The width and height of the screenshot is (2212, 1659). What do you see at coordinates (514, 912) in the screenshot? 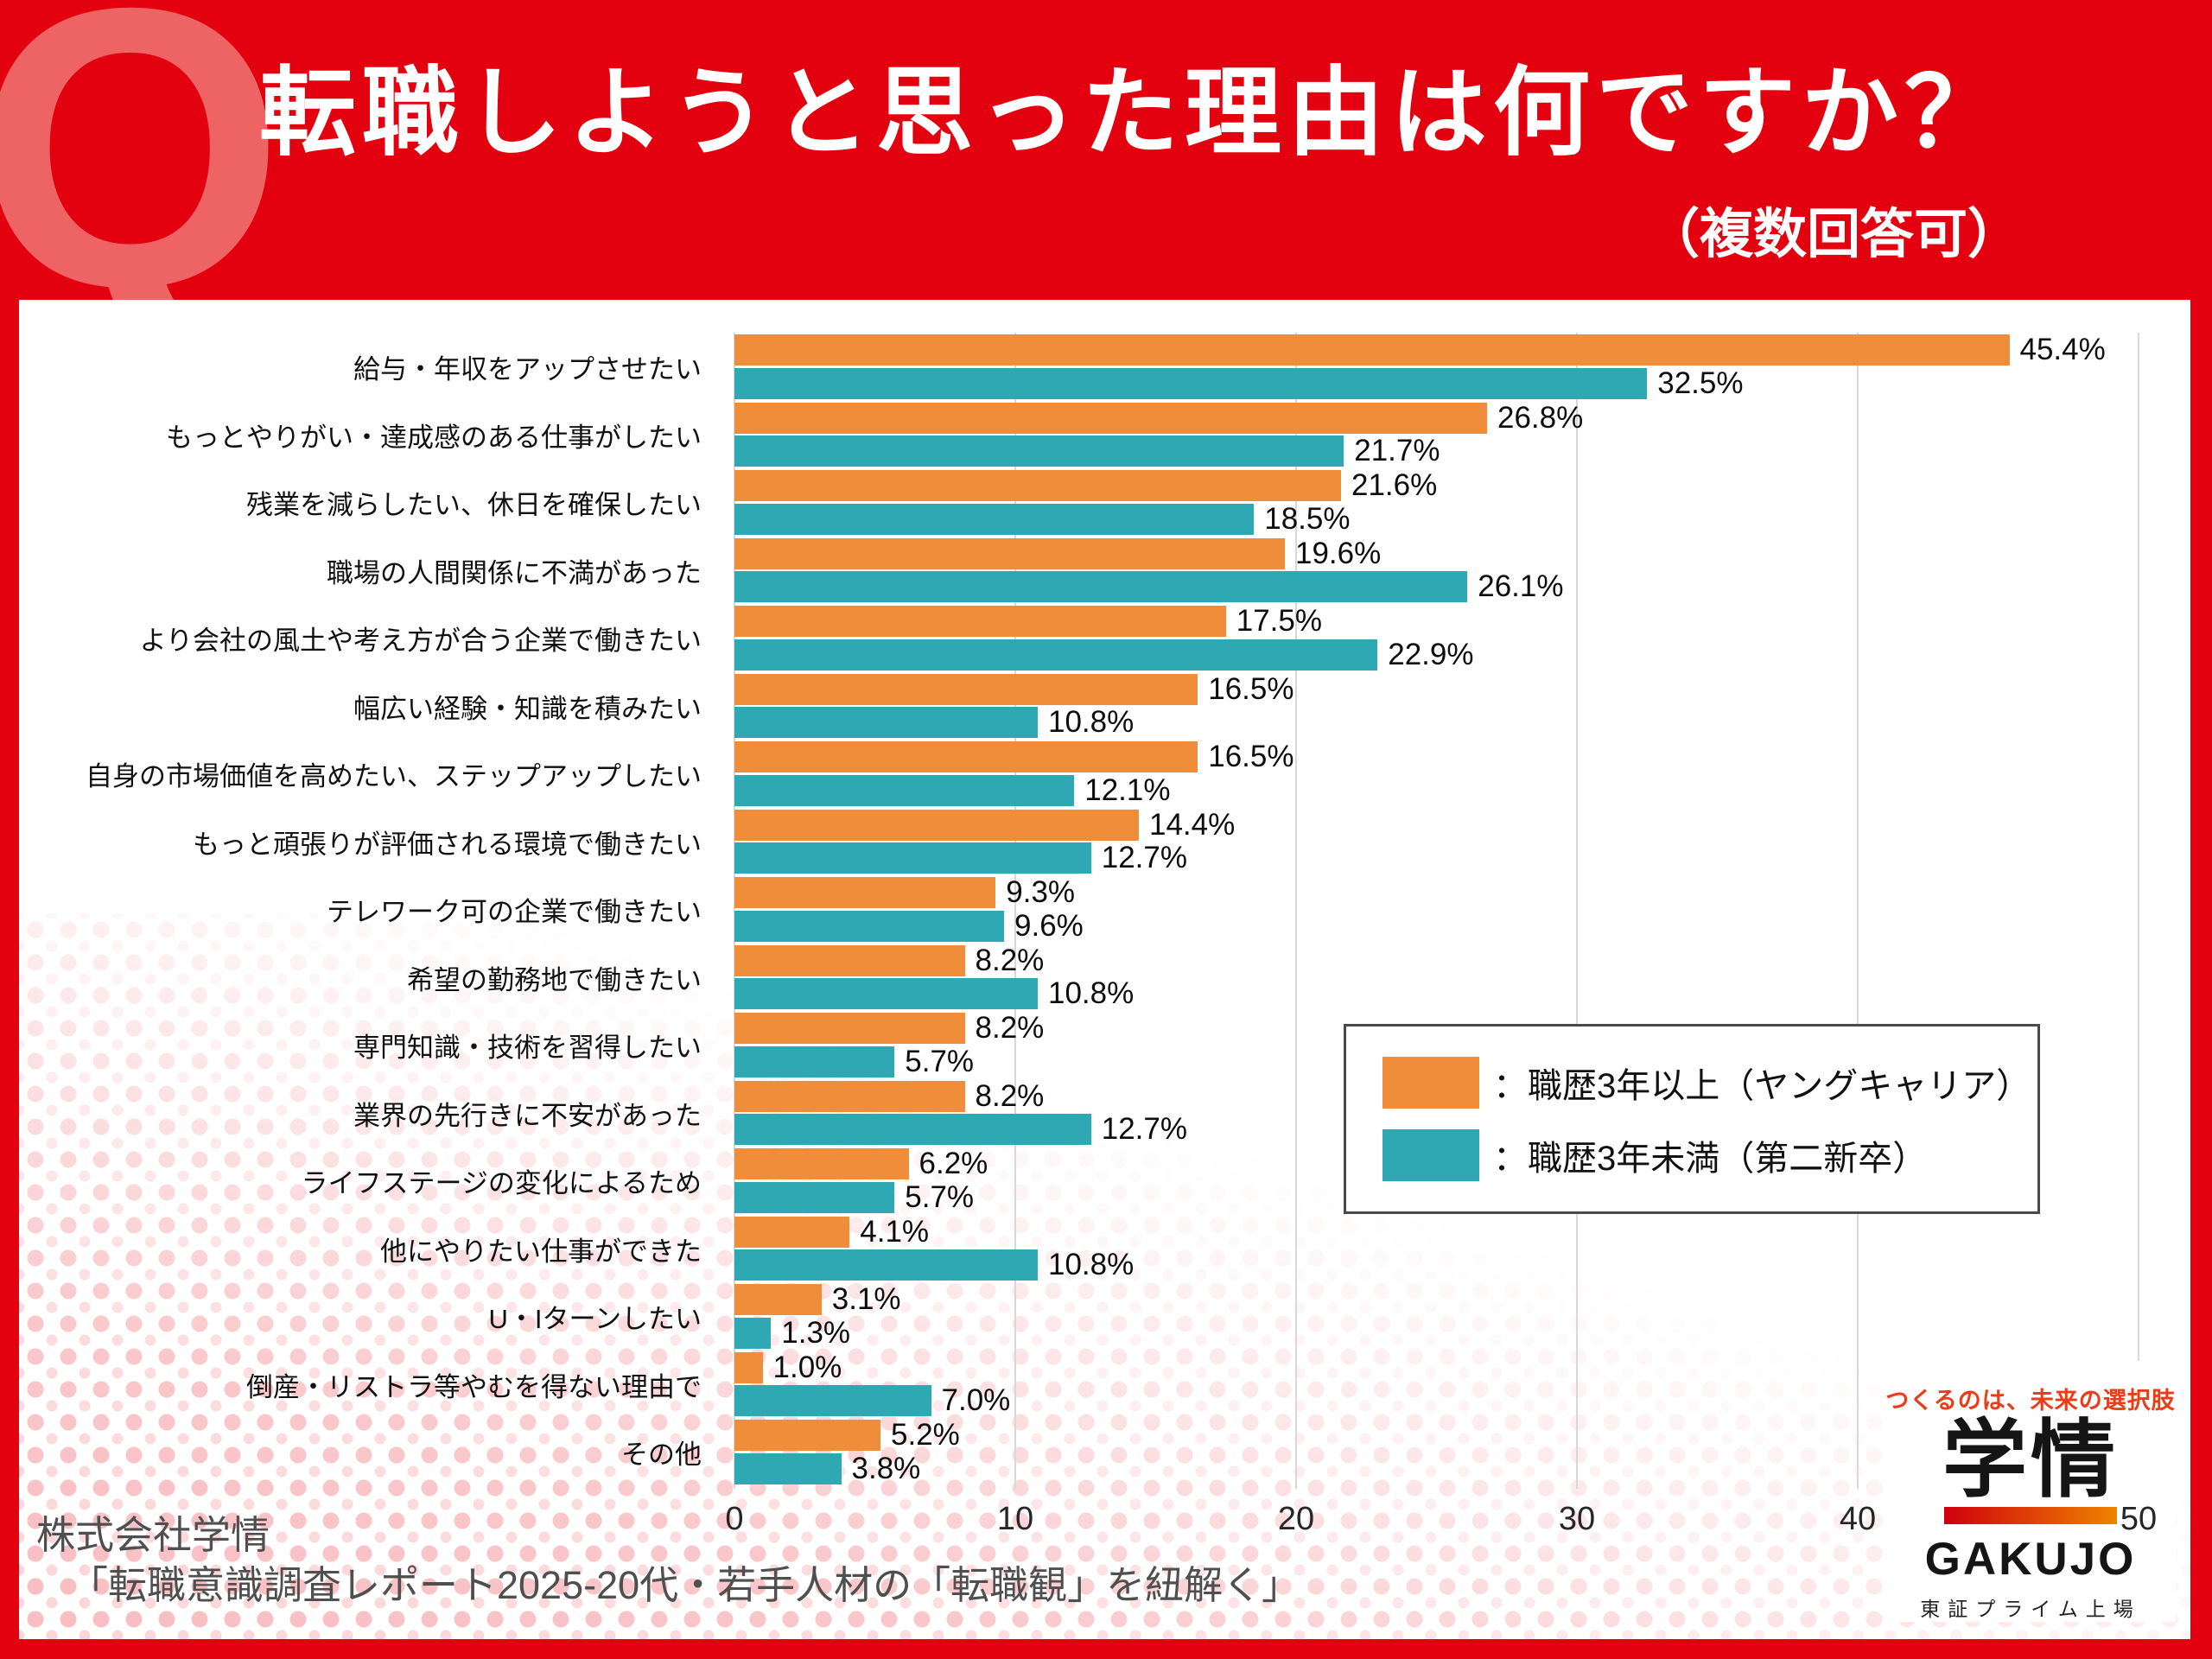
I see `category-label: テレワーク可の企業で働きたい` at bounding box center [514, 912].